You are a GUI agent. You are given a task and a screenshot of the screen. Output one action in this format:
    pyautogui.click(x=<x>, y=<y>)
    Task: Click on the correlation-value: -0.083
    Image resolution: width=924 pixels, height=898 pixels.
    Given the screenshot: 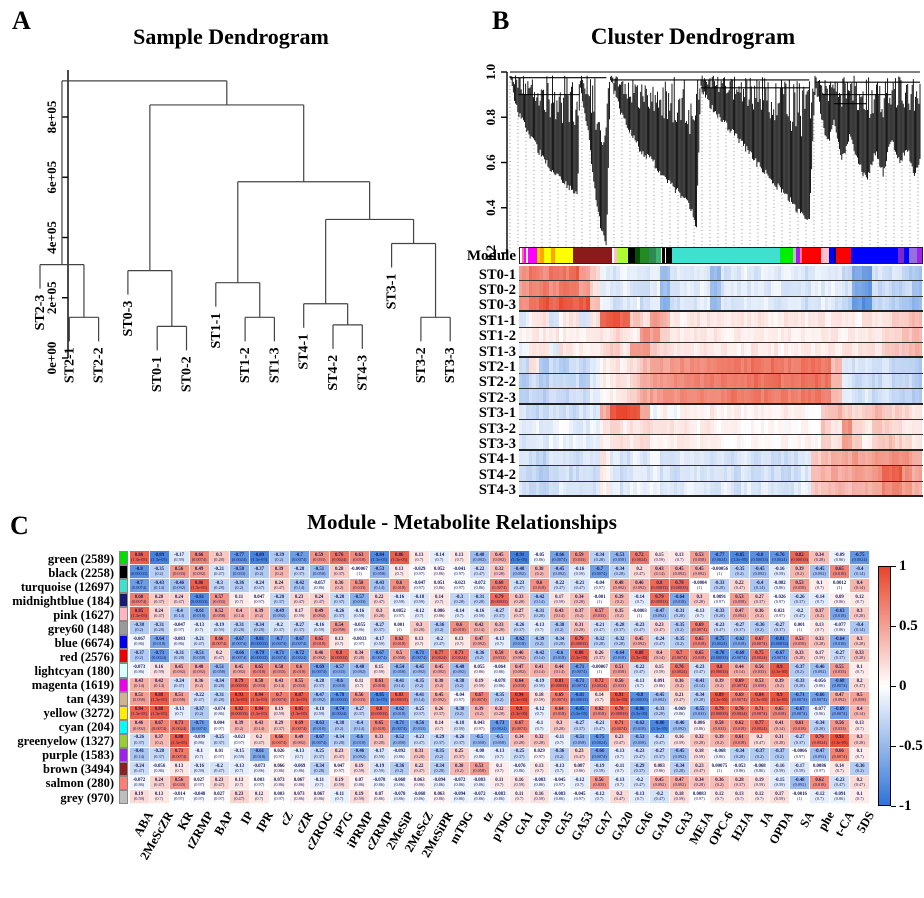 What is the action you would take?
    pyautogui.click(x=479, y=780)
    